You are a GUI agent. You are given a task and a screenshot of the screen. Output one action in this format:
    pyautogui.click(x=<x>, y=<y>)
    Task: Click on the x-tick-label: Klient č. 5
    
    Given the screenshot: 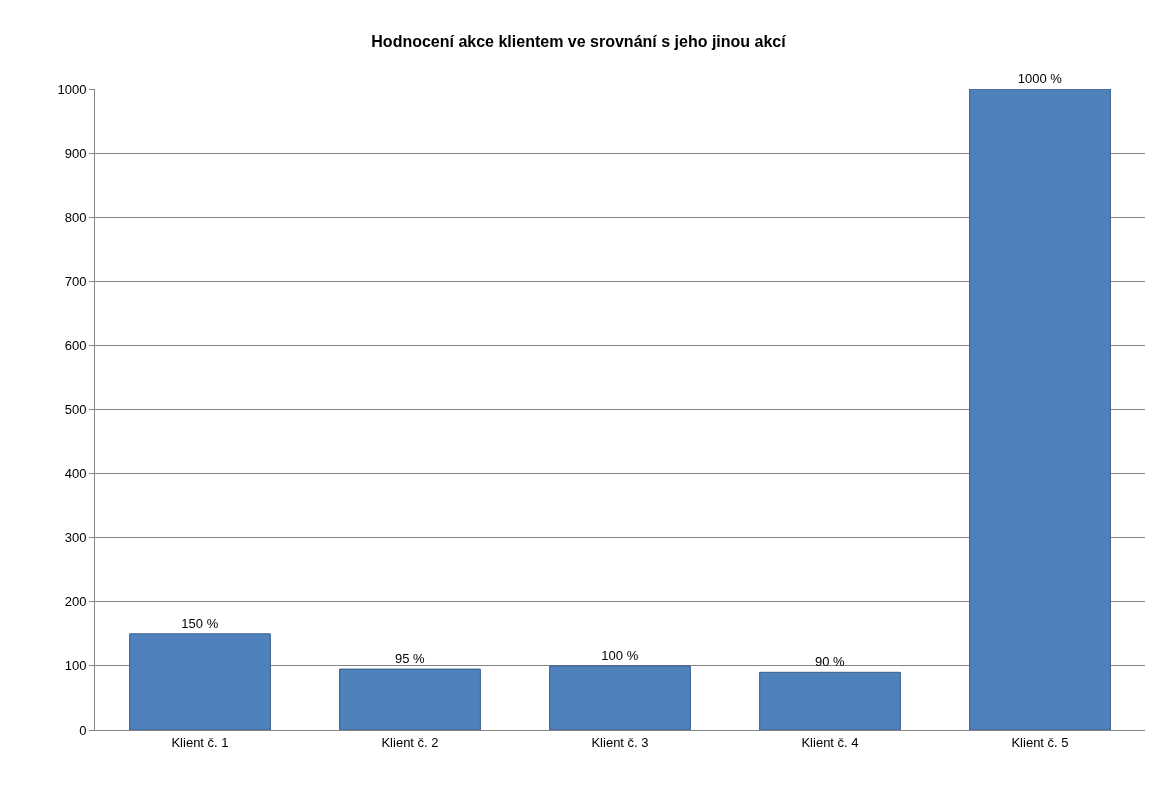 What is the action you would take?
    pyautogui.click(x=1040, y=742)
    